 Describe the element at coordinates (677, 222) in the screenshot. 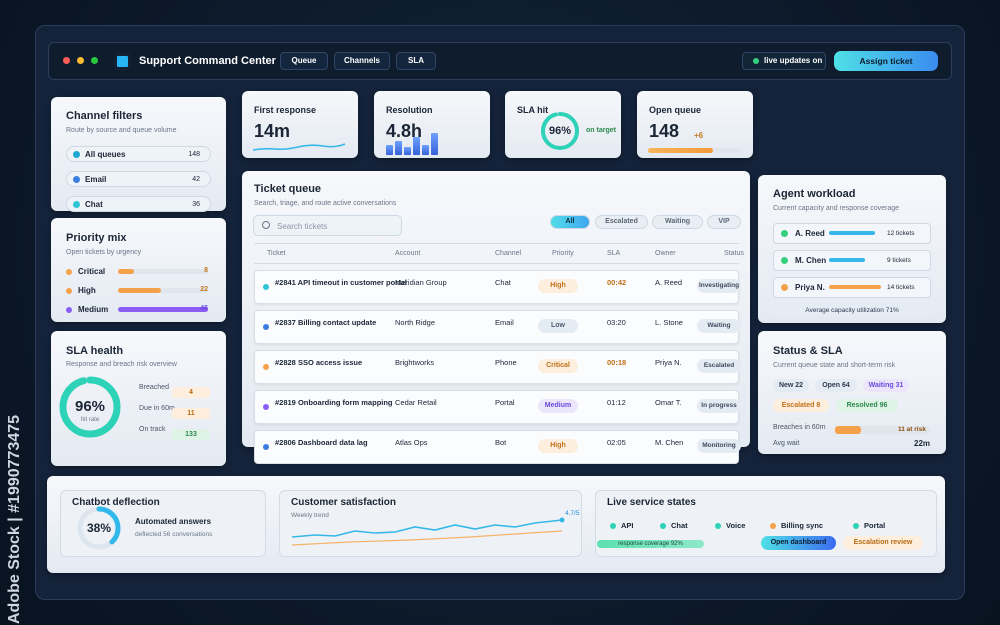

I see `queue-filter: Waiting` at that location.